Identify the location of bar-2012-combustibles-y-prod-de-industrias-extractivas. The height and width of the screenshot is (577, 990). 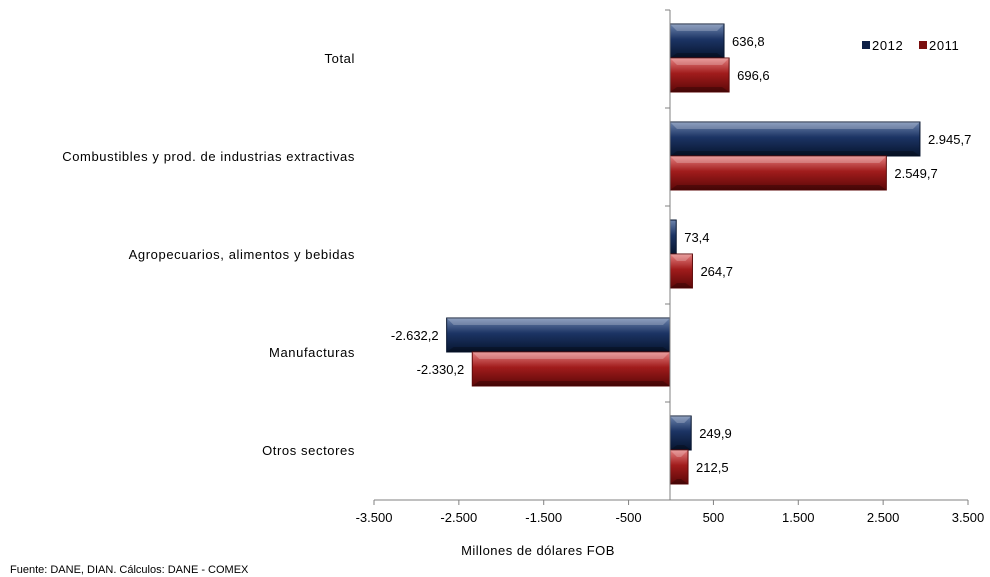
(795, 139).